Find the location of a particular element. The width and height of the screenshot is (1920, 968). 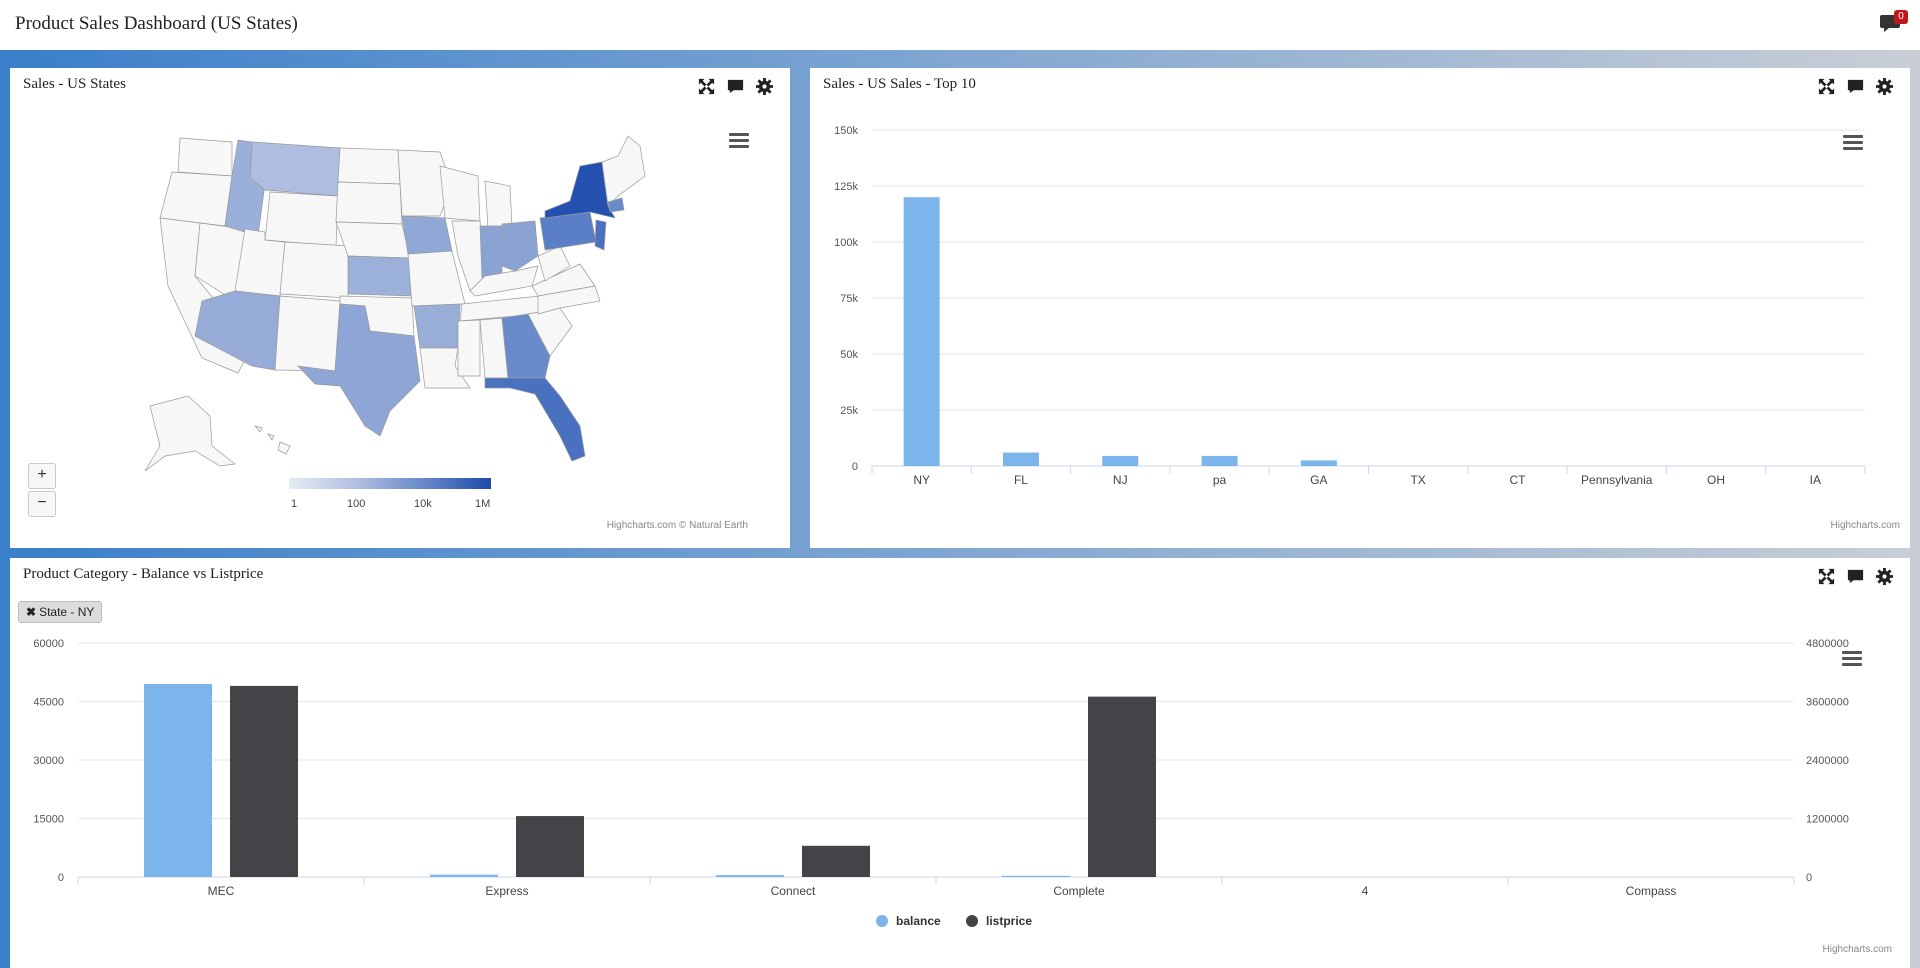

state-mt is located at coordinates (295, 169).